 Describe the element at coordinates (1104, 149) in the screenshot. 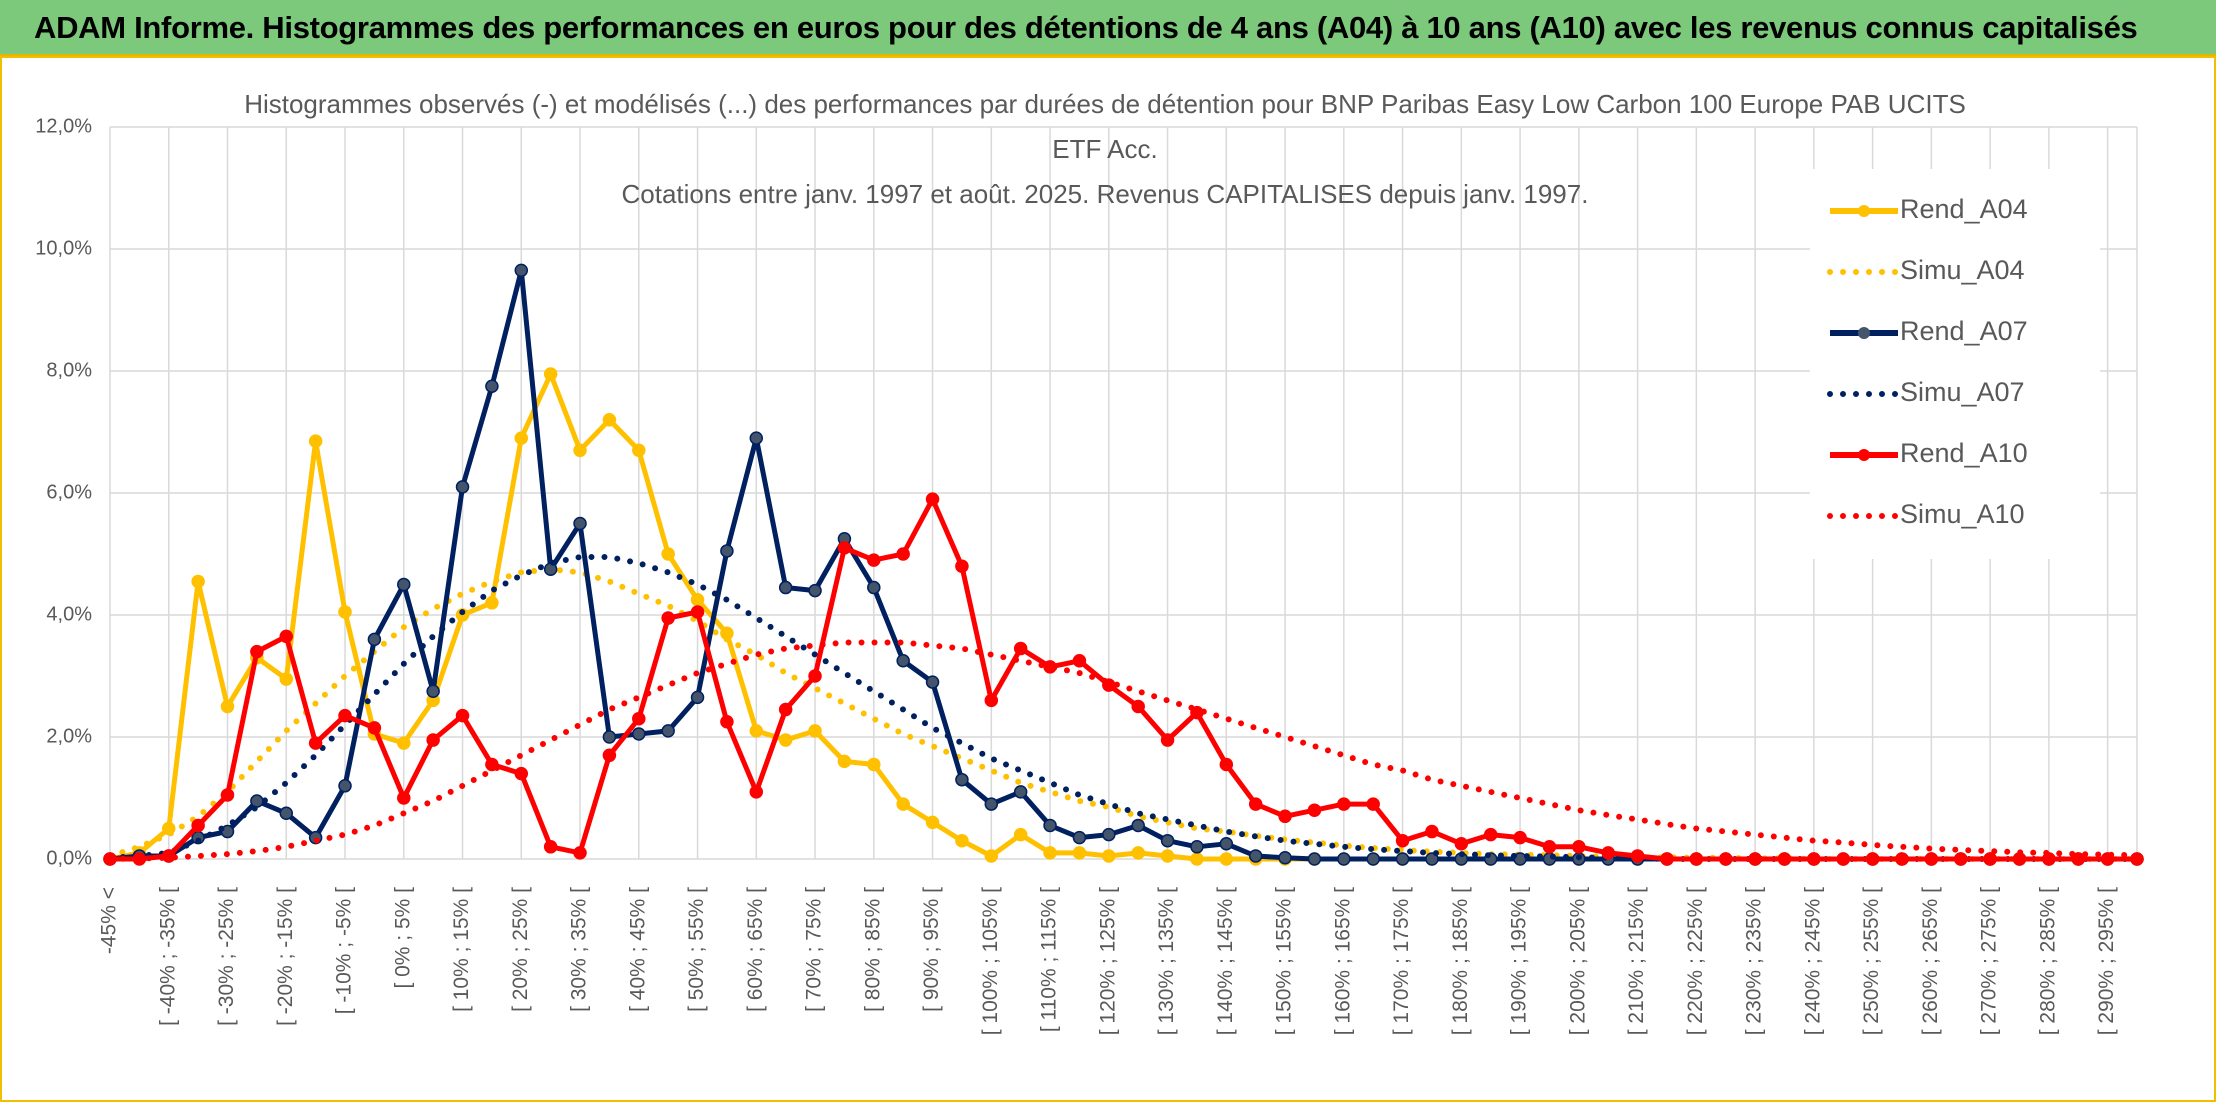

I see `chart-title: ETF Acc.` at that location.